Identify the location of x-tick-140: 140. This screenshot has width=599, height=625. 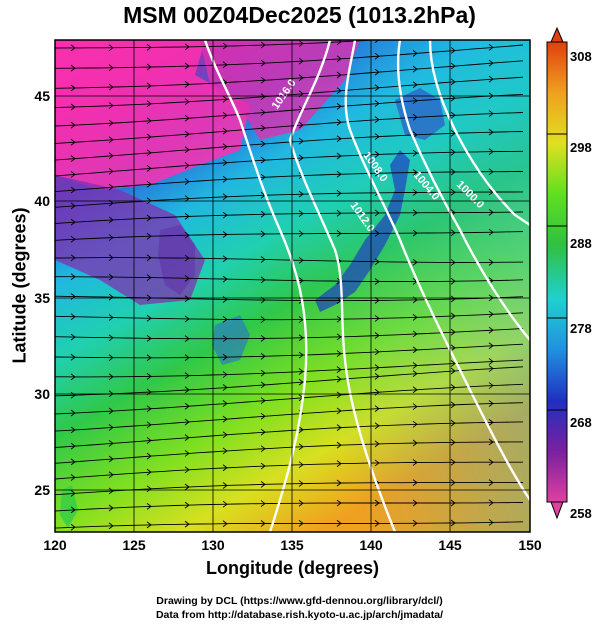
(371, 545).